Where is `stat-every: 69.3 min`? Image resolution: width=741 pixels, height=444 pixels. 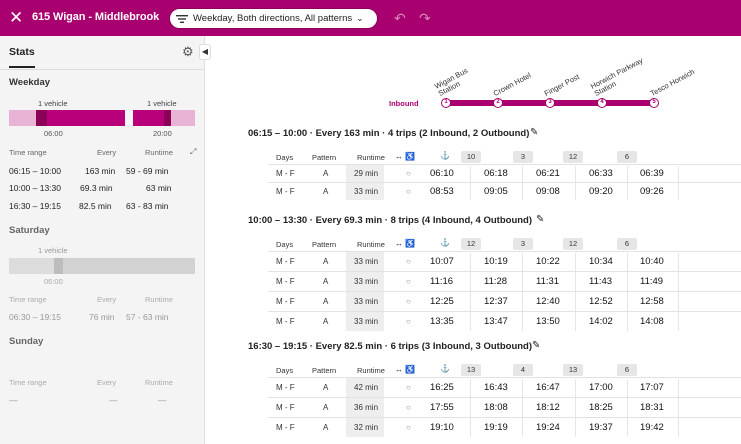
stat-every: 69.3 min is located at coordinates (96, 188).